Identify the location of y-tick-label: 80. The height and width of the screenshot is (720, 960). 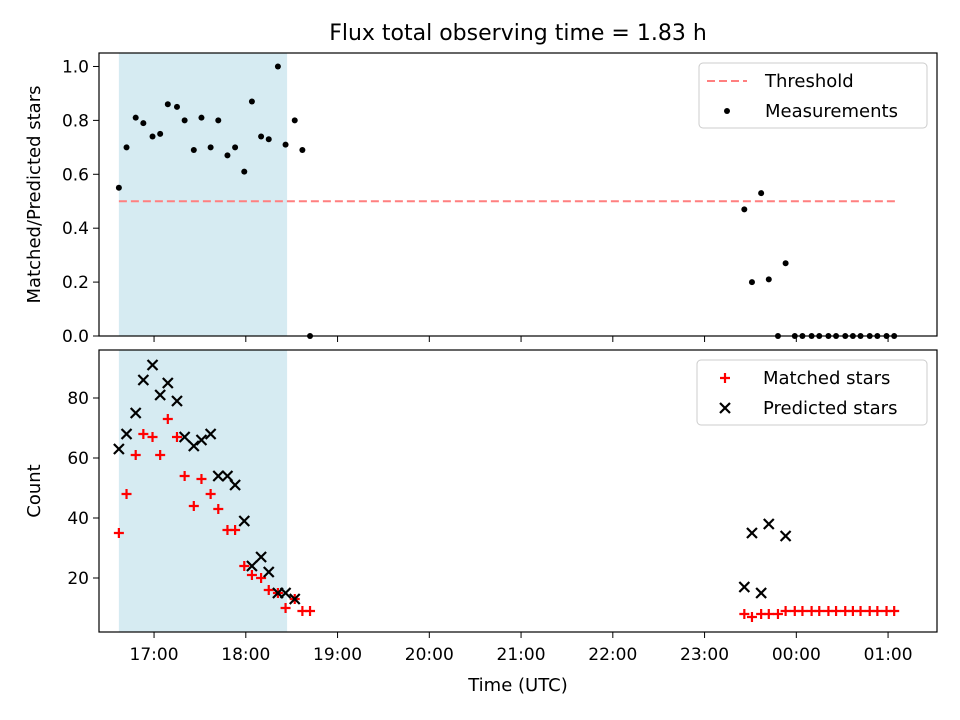
(78, 399).